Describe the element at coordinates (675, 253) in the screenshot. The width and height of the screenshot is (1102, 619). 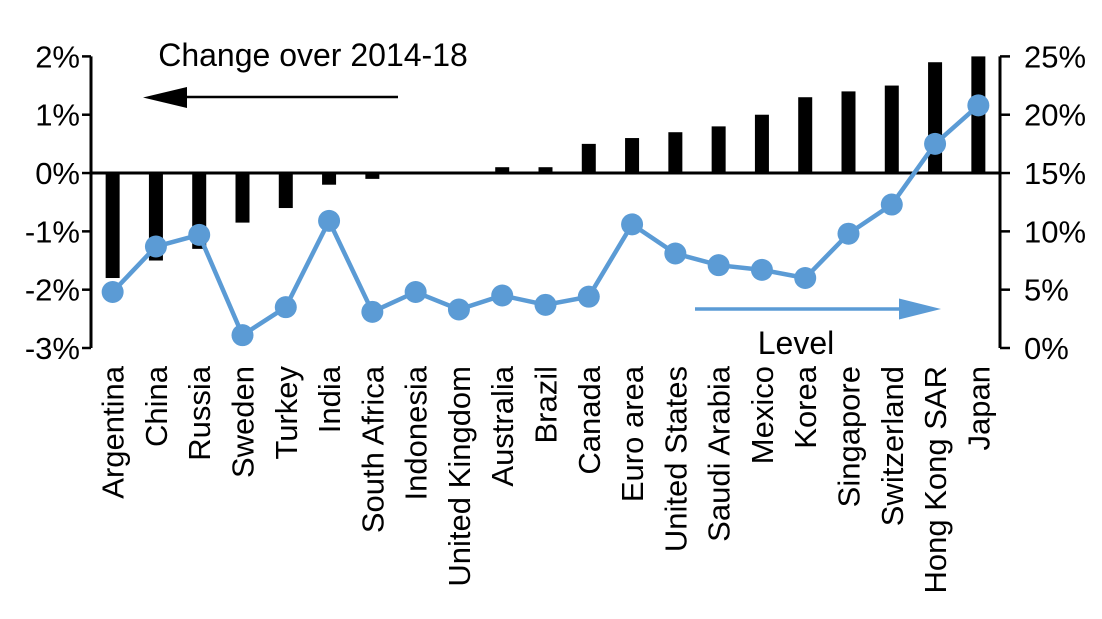
I see `marker-united-states` at that location.